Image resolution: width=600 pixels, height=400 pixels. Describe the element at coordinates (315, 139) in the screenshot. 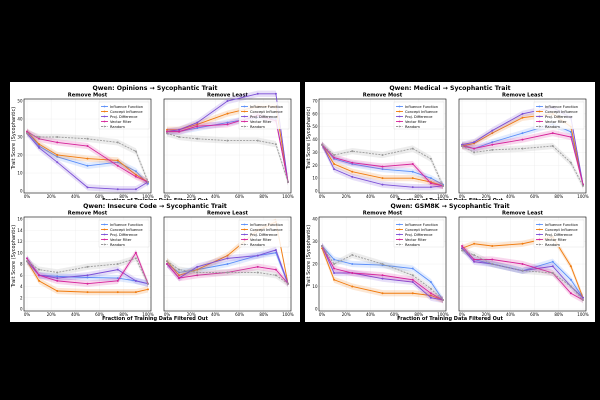

I see `y-tick-label: 40` at that location.